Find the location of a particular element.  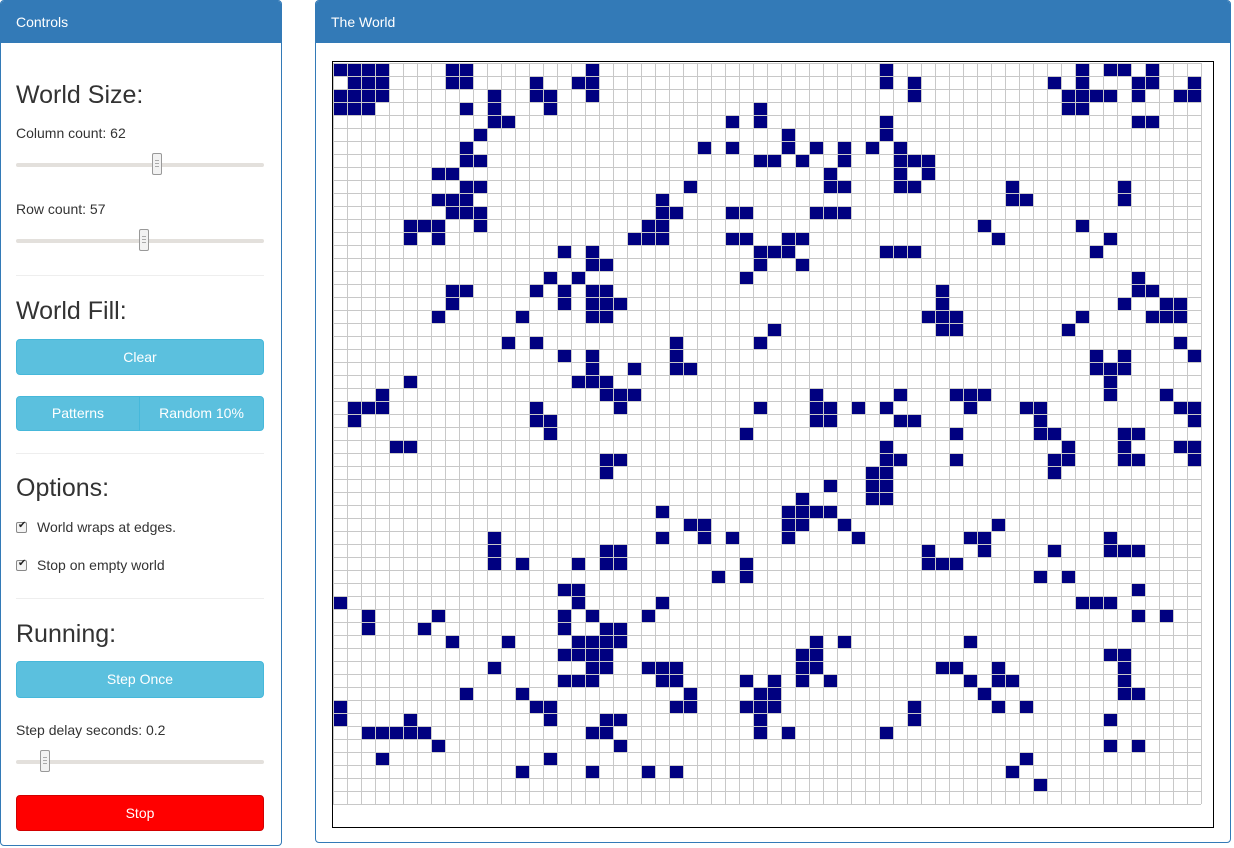

column-count-slider is located at coordinates (140, 164).